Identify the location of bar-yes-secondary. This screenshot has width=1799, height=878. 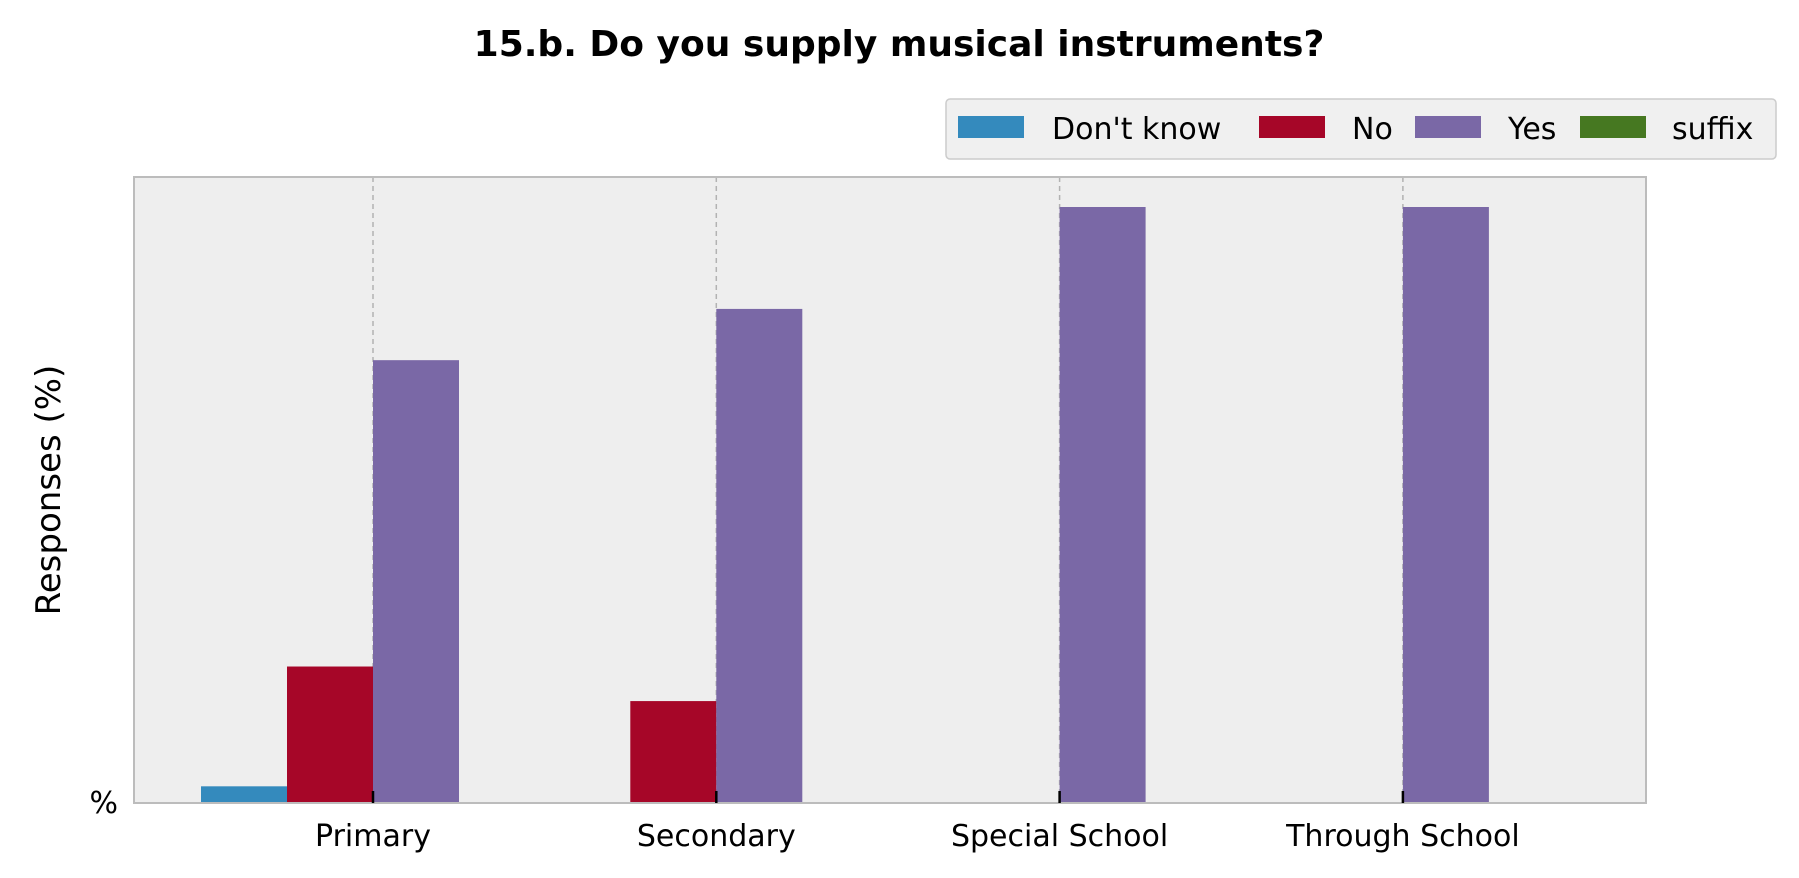
(759, 555).